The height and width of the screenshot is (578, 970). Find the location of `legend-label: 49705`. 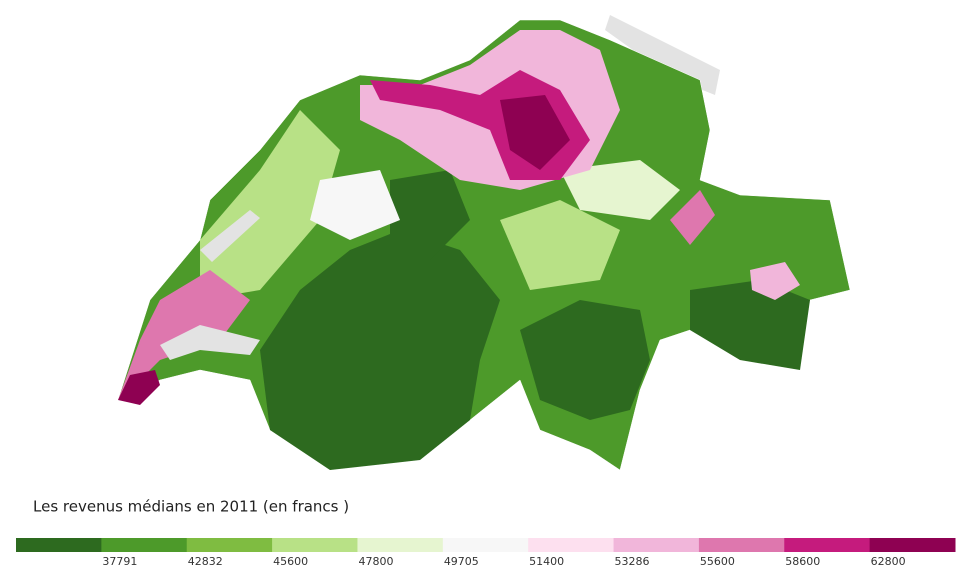

legend-label: 49705 is located at coordinates (461, 561).